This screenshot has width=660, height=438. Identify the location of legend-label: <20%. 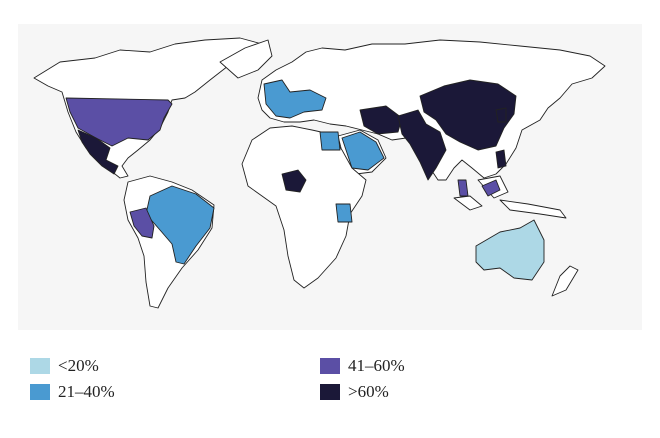
(78, 365).